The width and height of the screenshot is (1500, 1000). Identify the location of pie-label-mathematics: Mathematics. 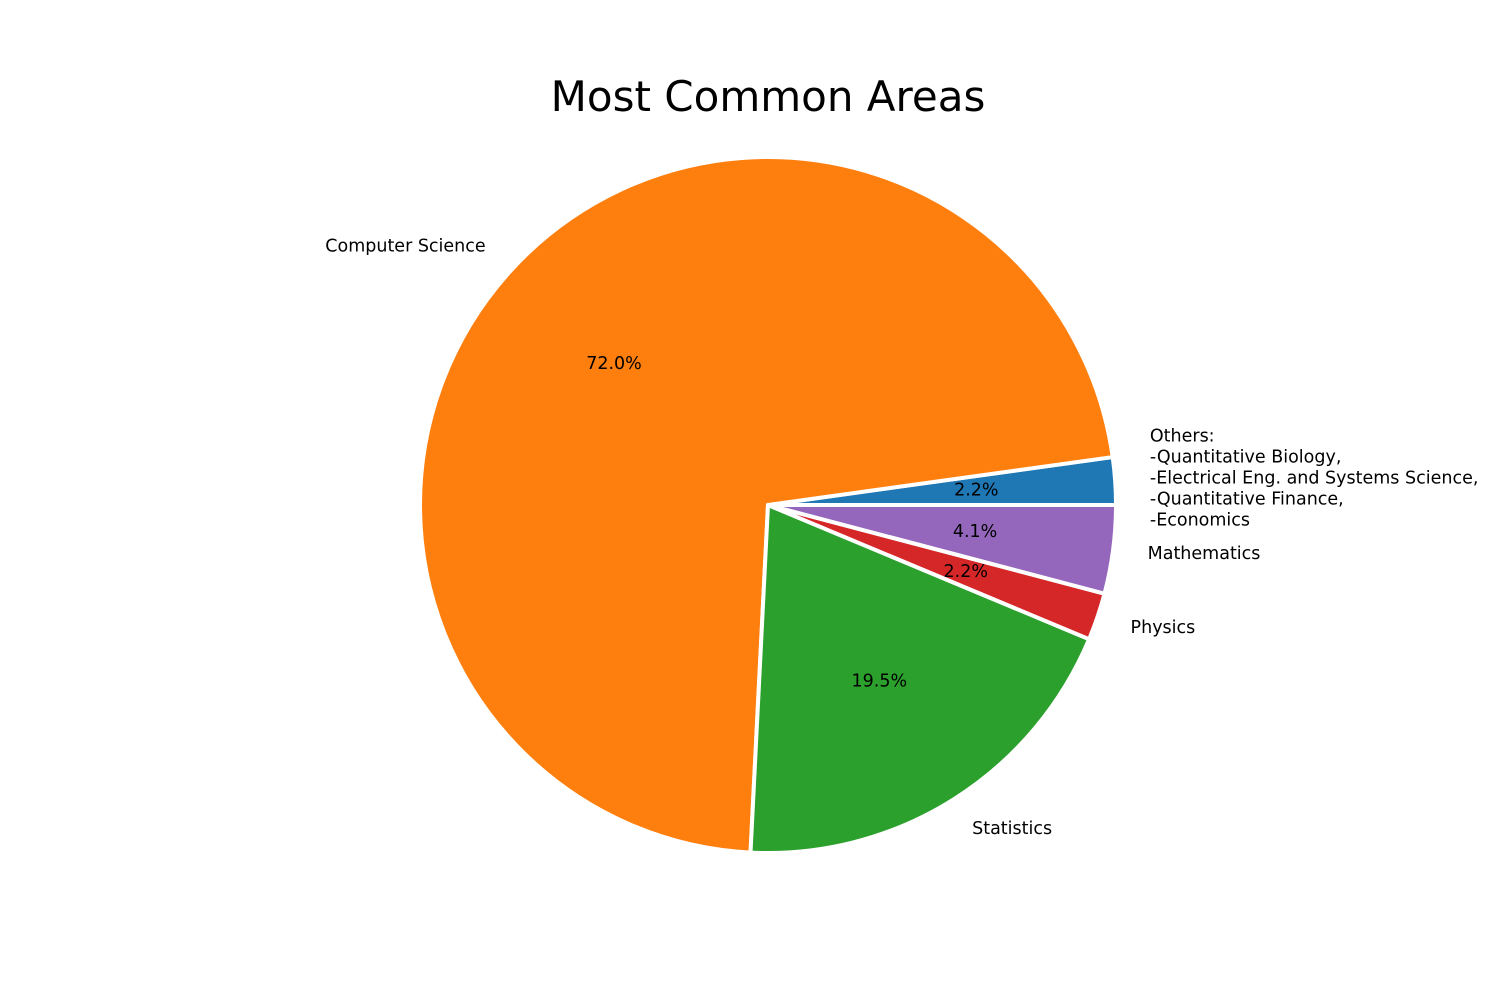
(1204, 554).